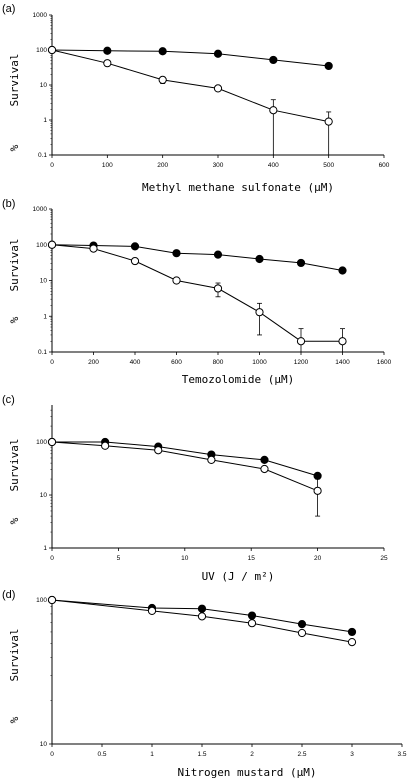  Describe the element at coordinates (301, 362) in the screenshot. I see `x-tick-label: 1200` at that location.